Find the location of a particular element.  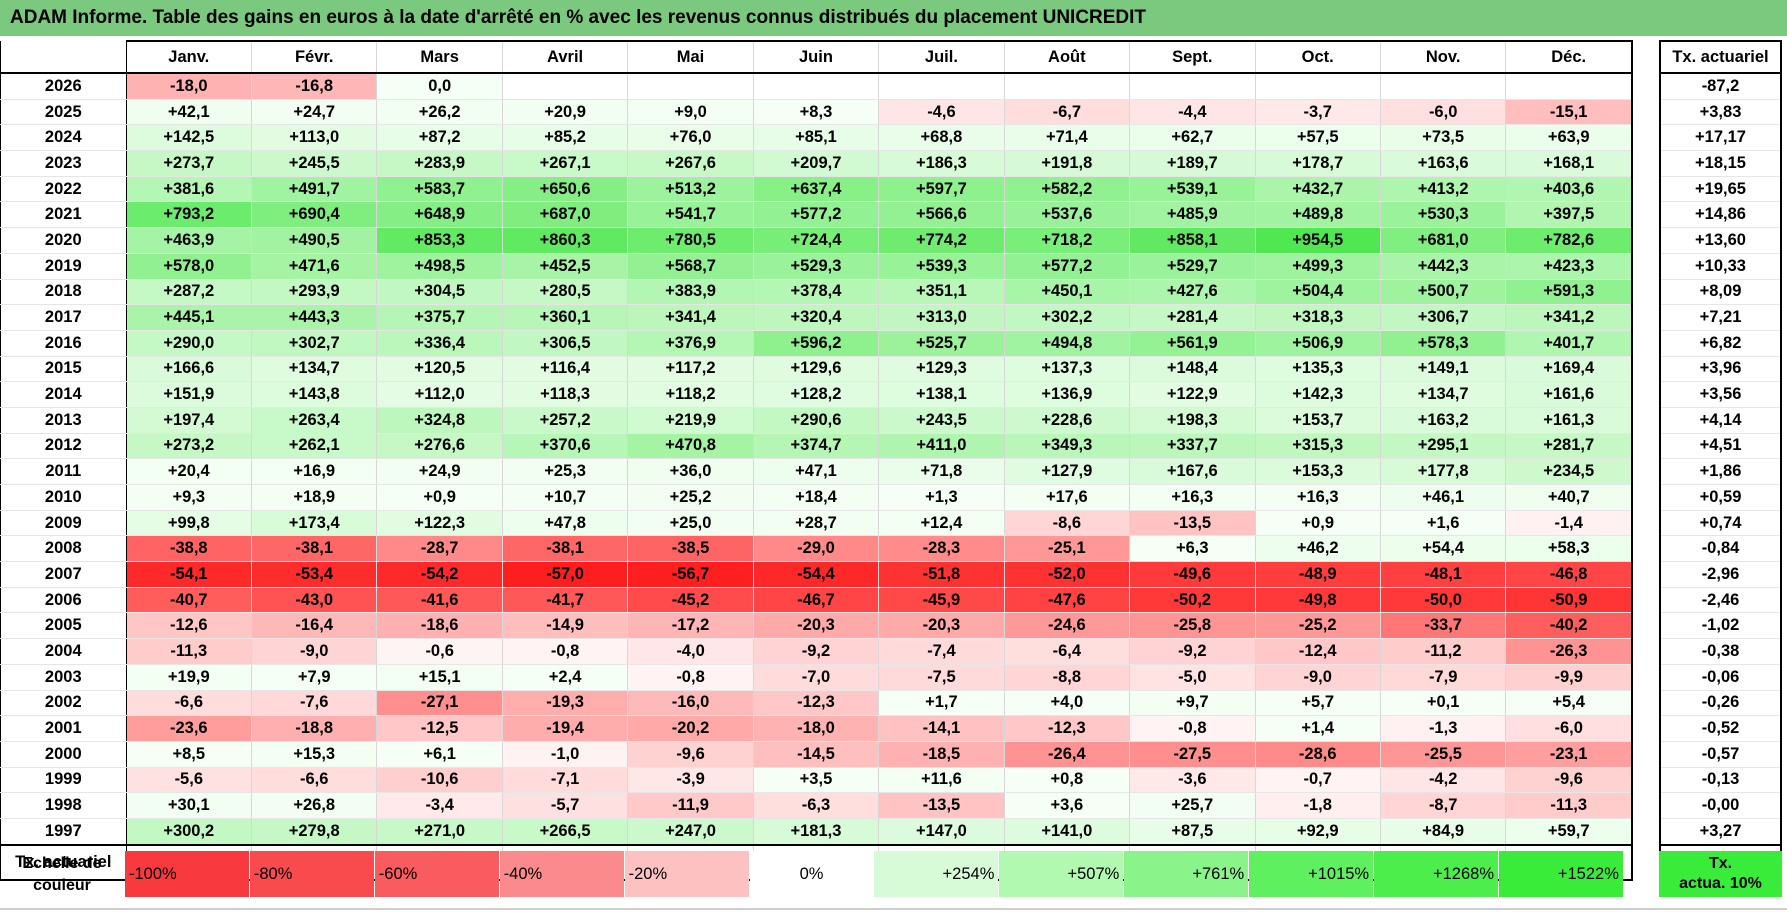

year-label: 2012 is located at coordinates (63, 446).